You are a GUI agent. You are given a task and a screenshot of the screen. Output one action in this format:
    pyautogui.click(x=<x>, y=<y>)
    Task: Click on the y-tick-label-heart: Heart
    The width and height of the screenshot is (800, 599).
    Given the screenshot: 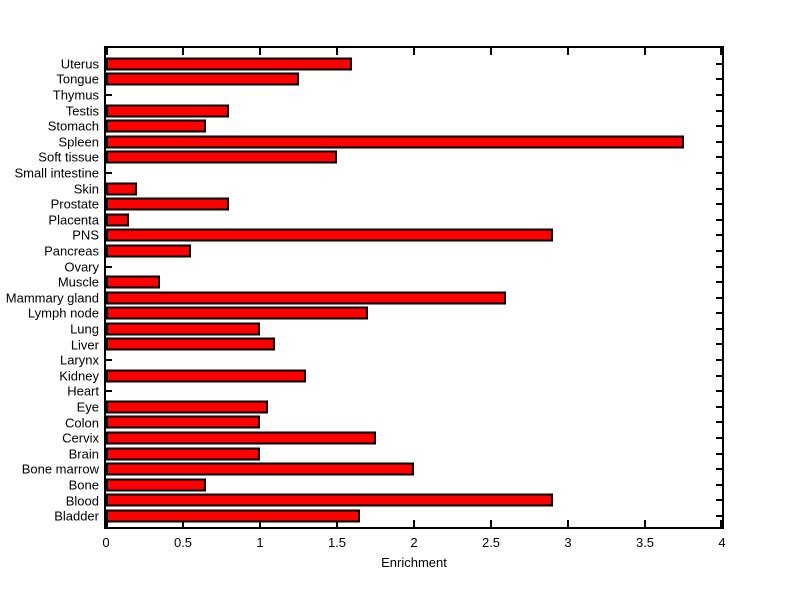 What is the action you would take?
    pyautogui.click(x=83, y=391)
    